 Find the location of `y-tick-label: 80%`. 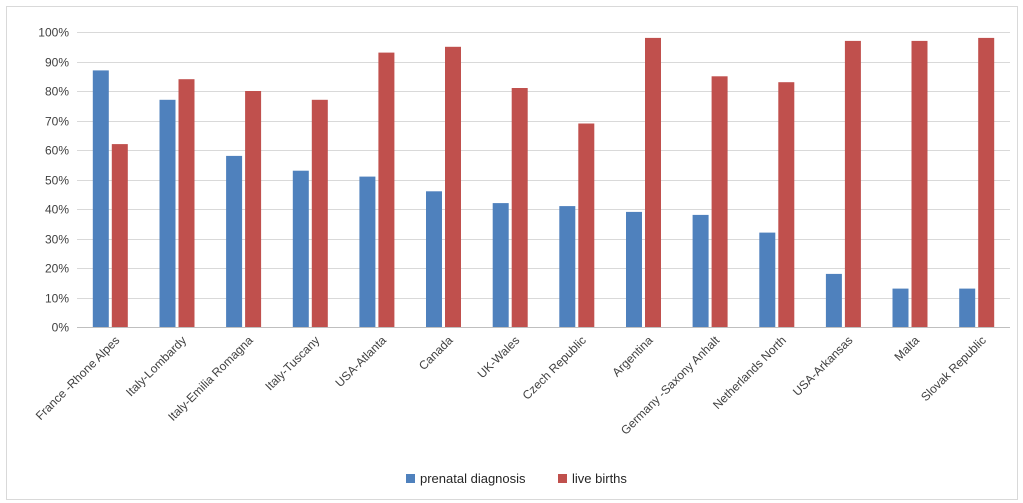

y-tick-label: 80% is located at coordinates (57, 92).